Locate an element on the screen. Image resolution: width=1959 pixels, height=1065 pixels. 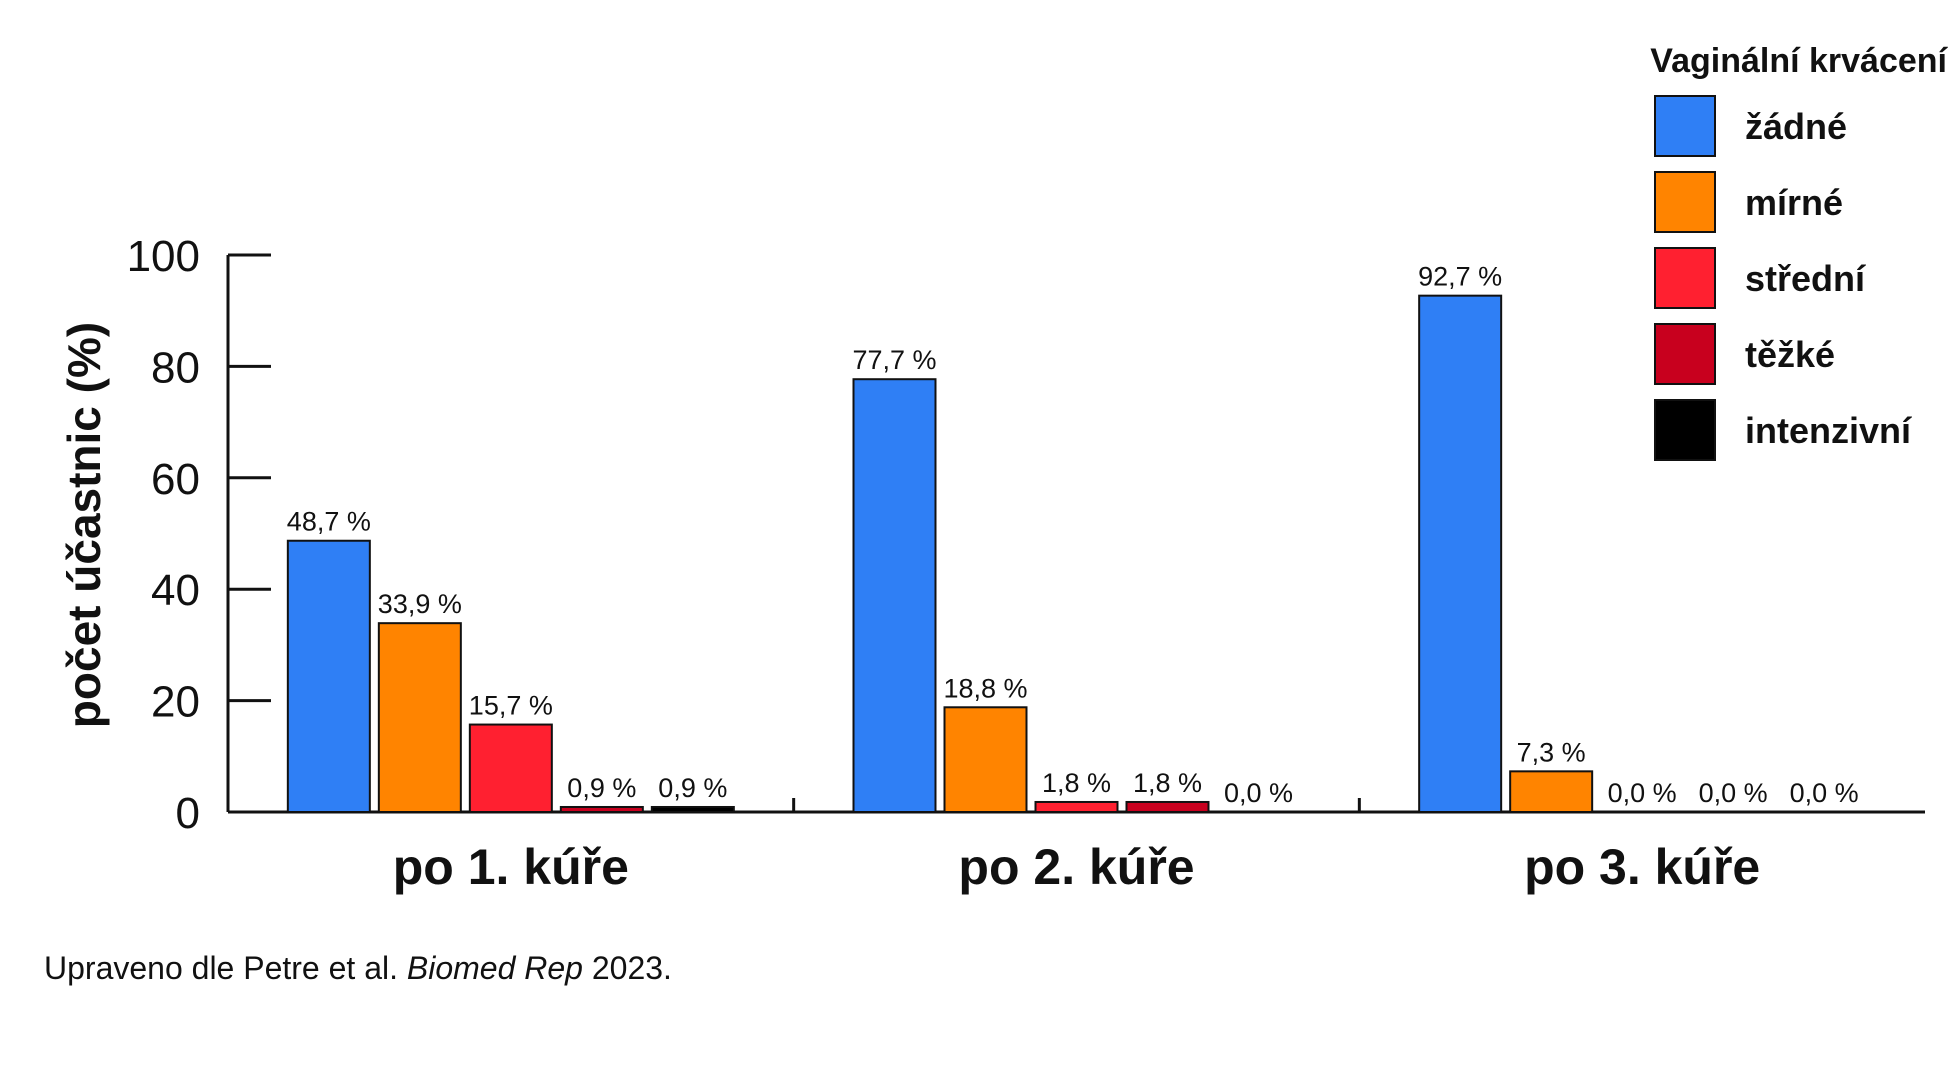
legend-label: těžké is located at coordinates (1790, 354).